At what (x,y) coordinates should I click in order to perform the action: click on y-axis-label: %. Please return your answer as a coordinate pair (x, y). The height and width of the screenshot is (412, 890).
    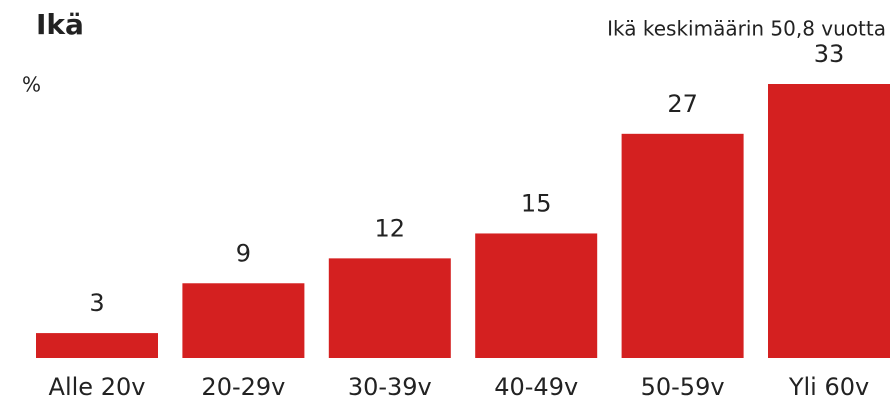
    Looking at the image, I should click on (31, 85).